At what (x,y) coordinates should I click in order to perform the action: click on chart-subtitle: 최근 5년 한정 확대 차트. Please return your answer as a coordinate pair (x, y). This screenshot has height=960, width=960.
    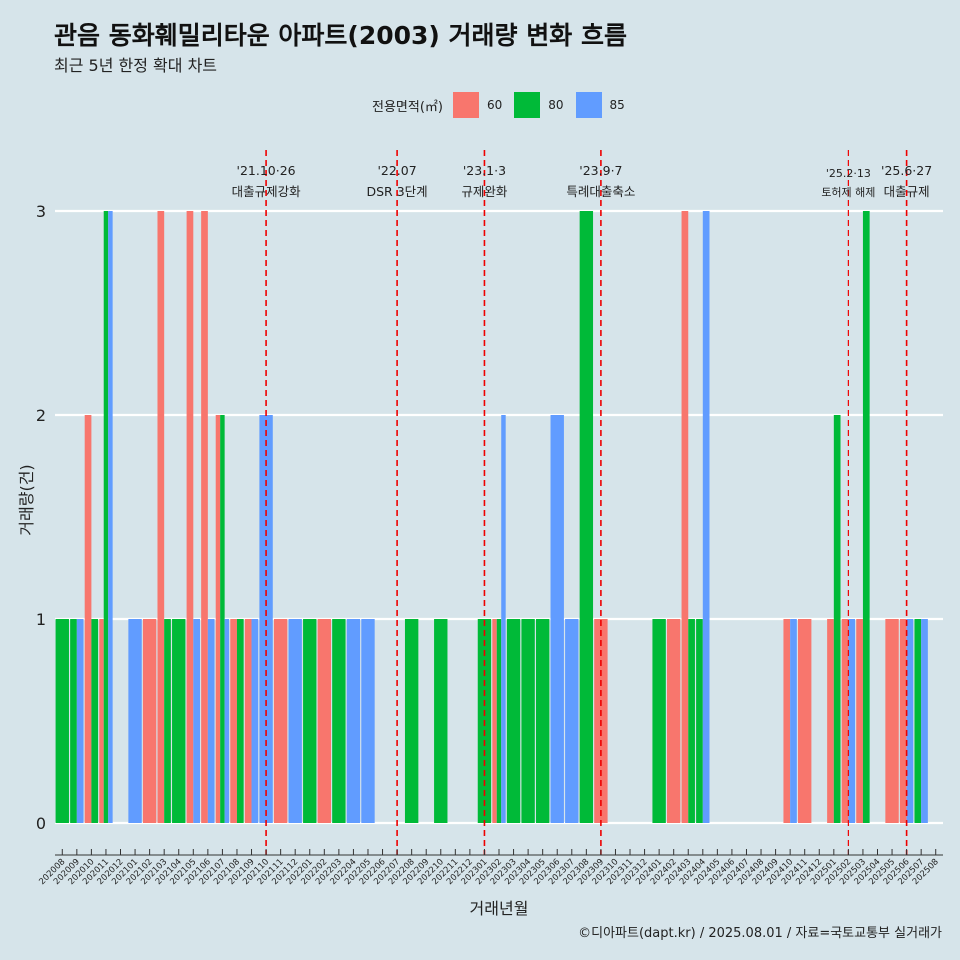
    Looking at the image, I should click on (136, 65).